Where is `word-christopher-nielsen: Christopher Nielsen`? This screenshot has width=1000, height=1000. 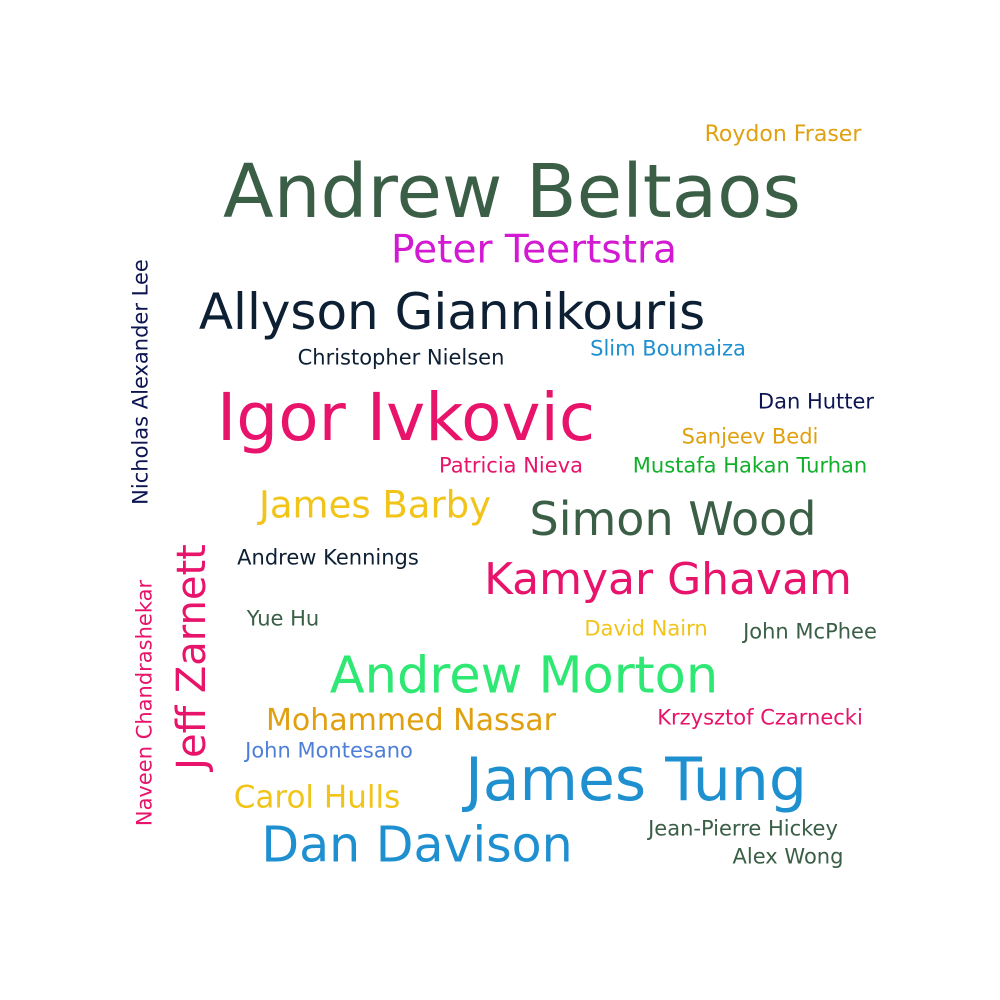
word-christopher-nielsen: Christopher Nielsen is located at coordinates (401, 357).